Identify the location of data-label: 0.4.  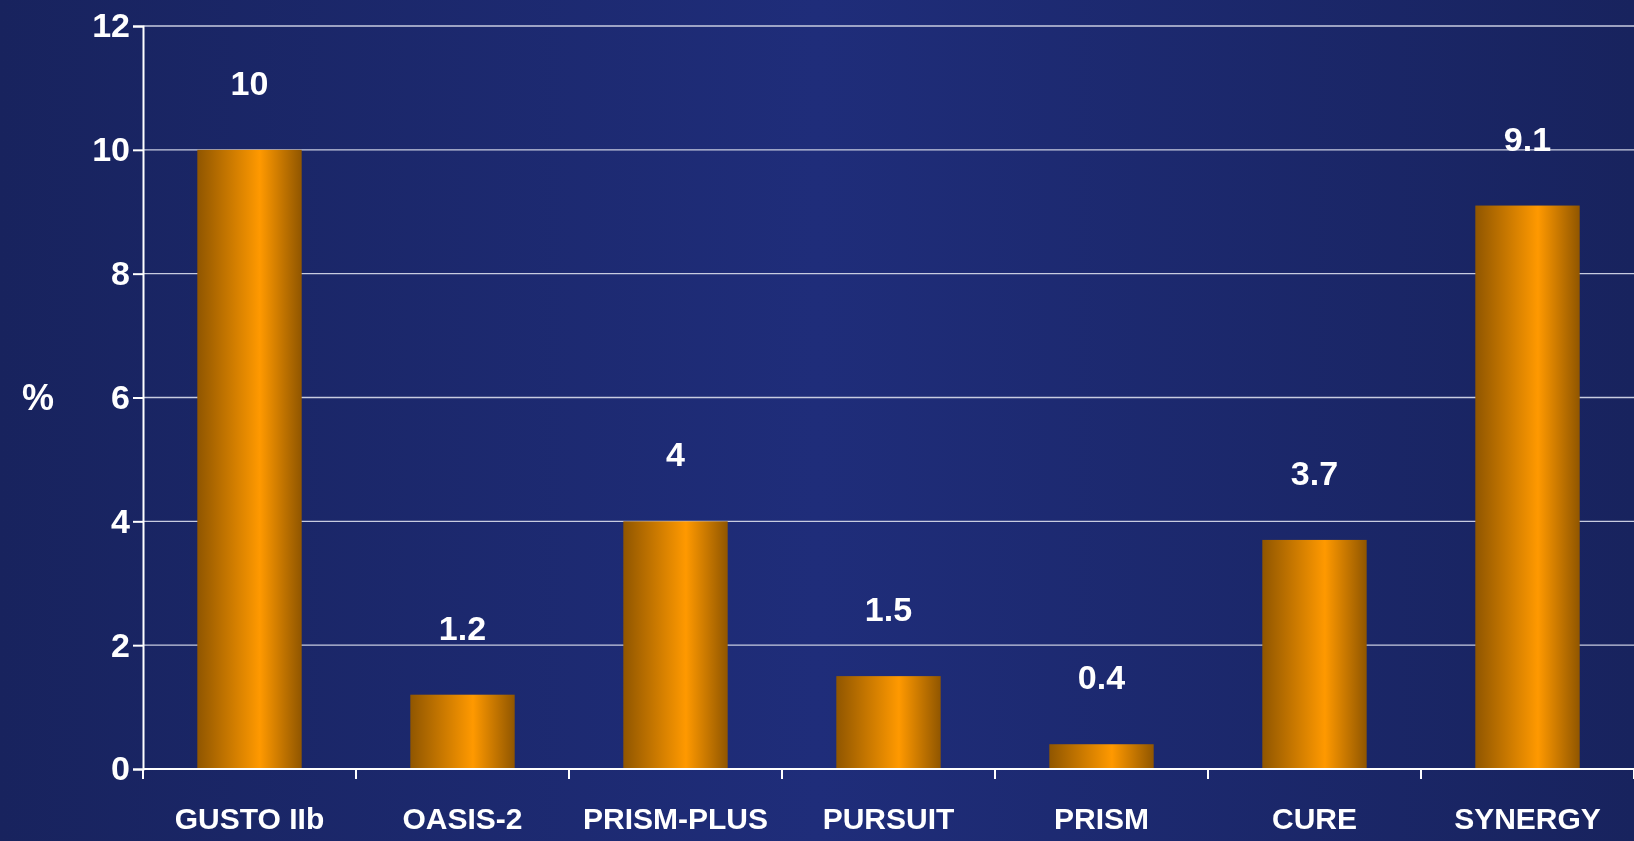
(1101, 677).